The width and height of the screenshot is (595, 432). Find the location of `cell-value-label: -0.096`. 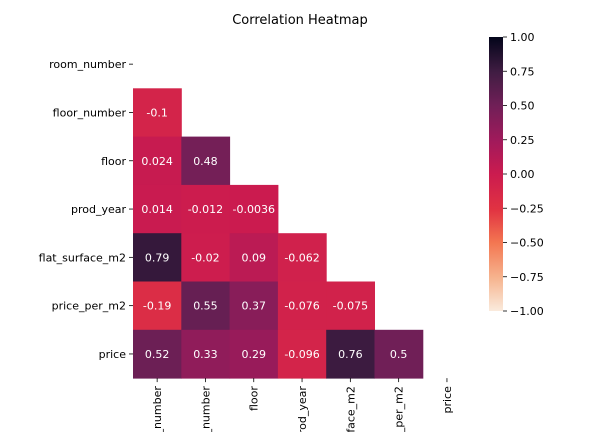

cell-value-label: -0.096 is located at coordinates (301, 354).